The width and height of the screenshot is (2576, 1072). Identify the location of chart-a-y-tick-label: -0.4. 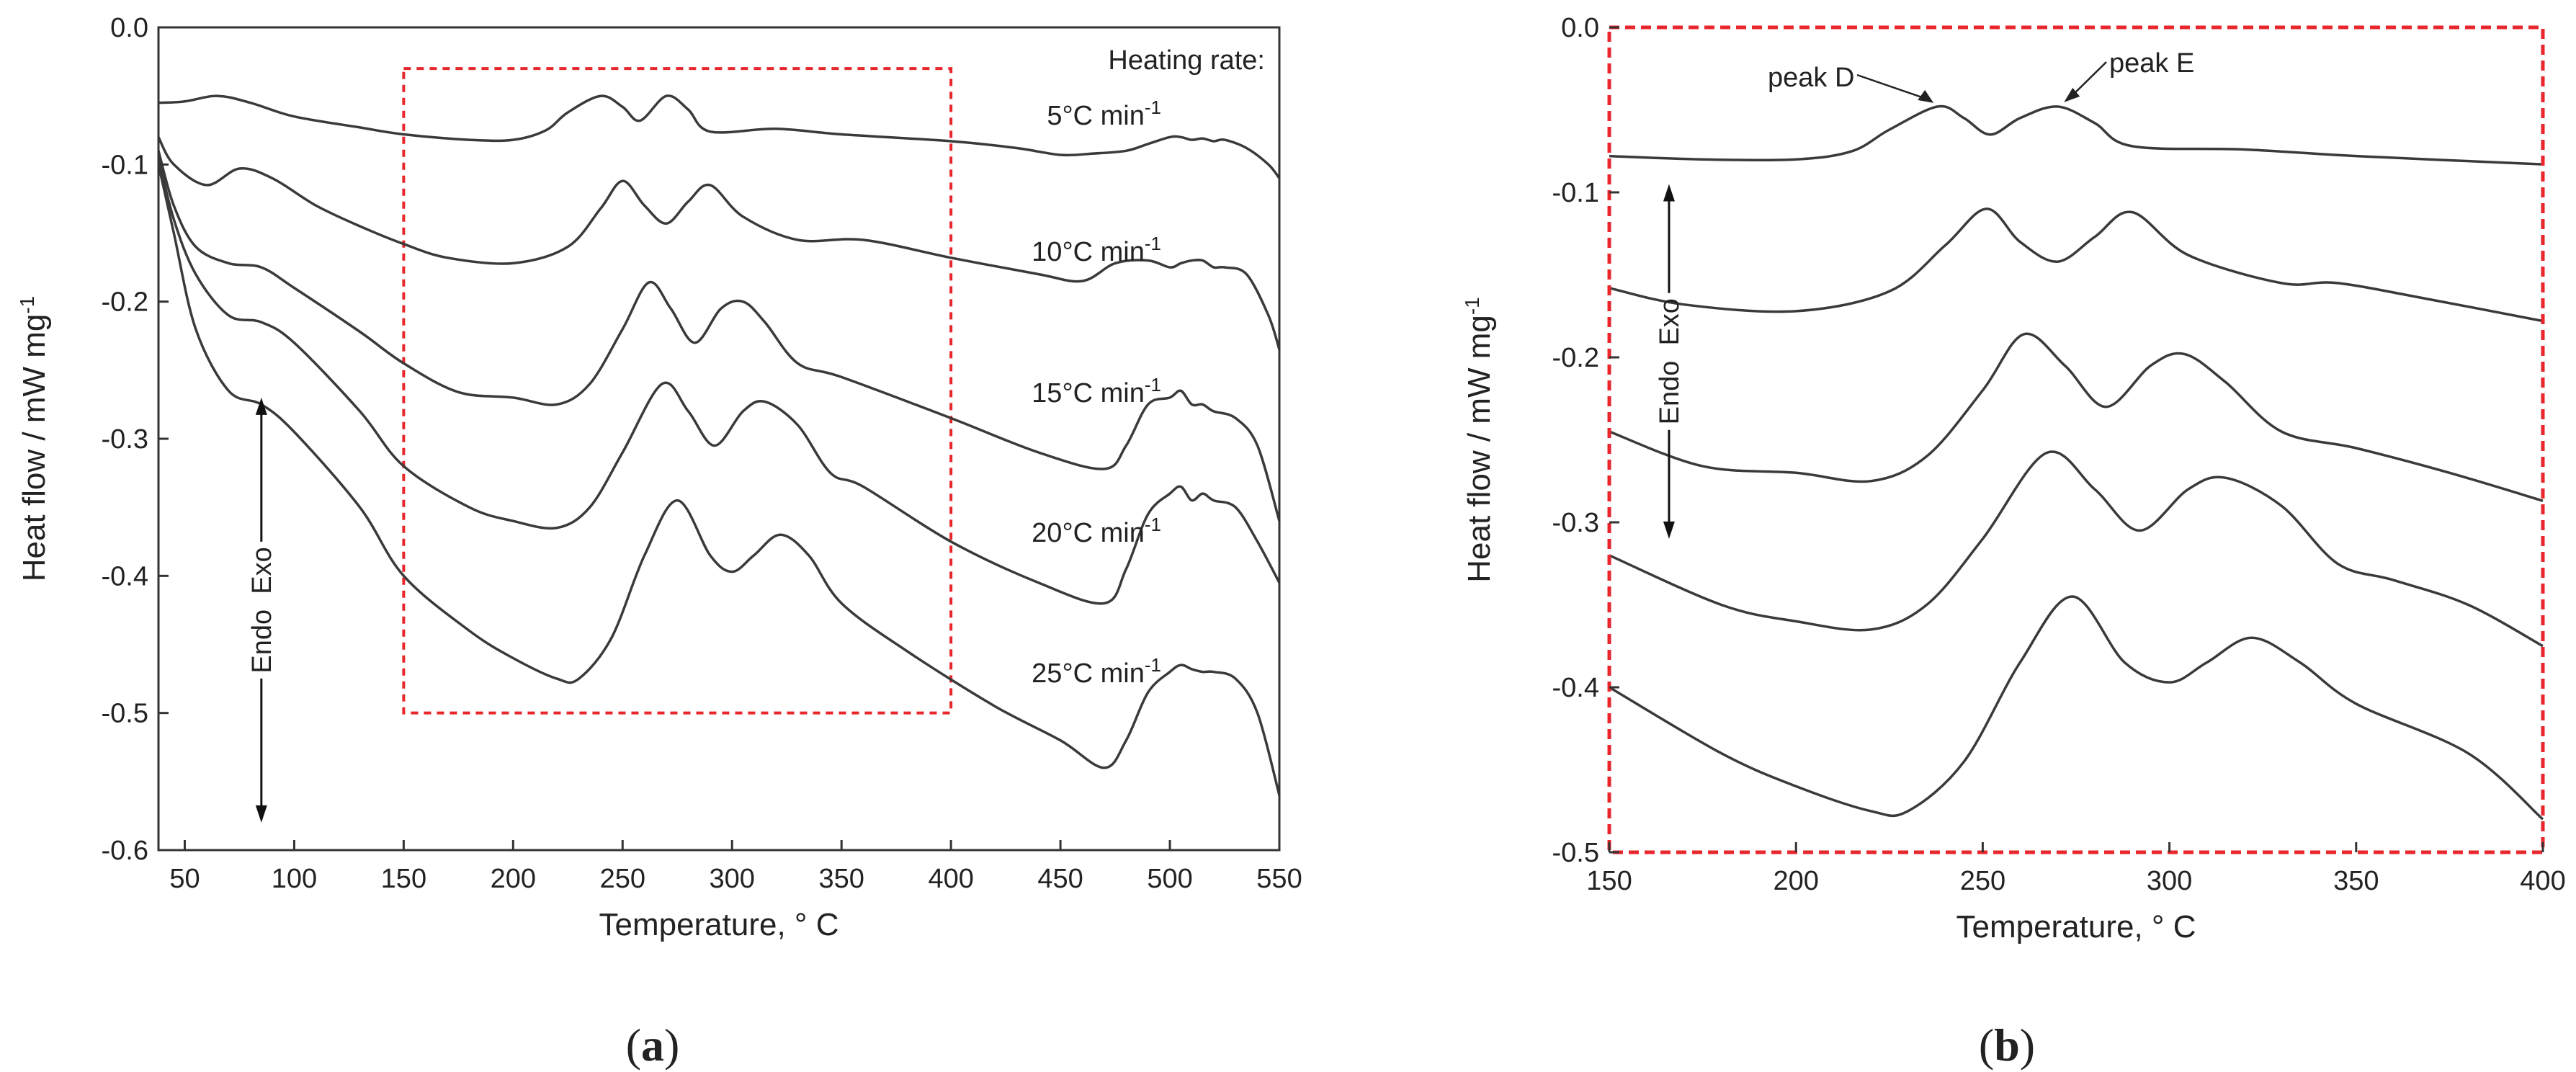
(125, 576).